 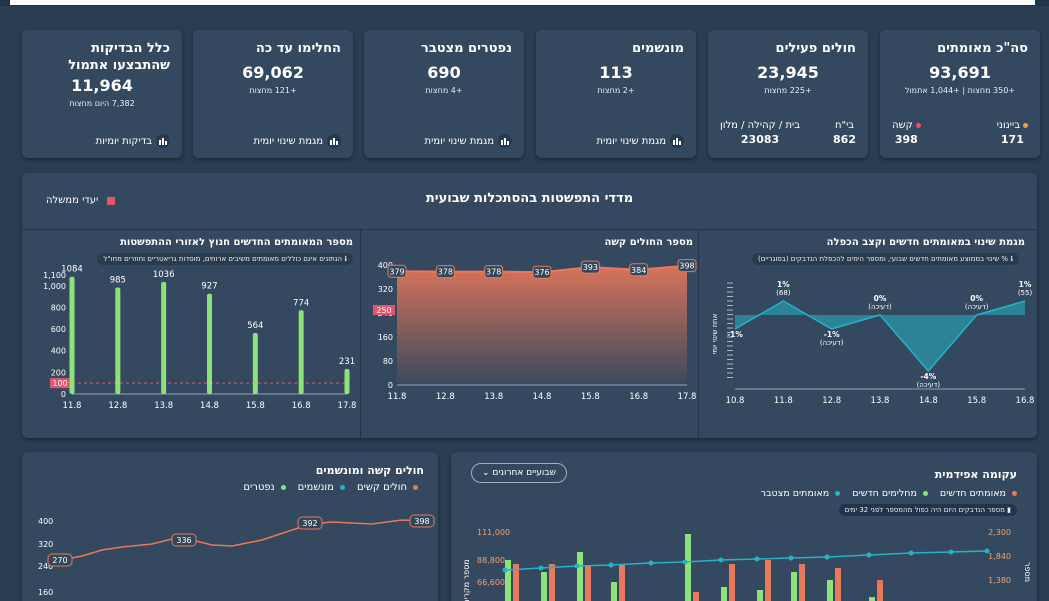 What do you see at coordinates (960, 133) in the screenshot?
I see `kpi-split: ביינוני 171 קשה 398` at bounding box center [960, 133].